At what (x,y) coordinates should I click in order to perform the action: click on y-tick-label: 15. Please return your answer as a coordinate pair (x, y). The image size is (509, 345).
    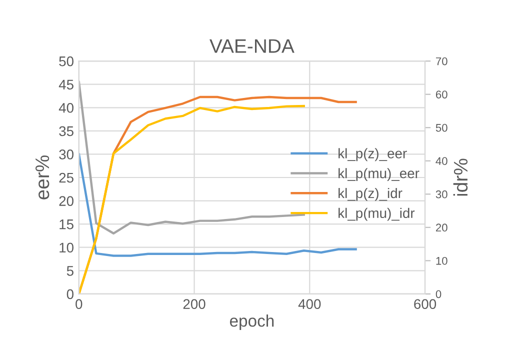
    Looking at the image, I should click on (67, 225).